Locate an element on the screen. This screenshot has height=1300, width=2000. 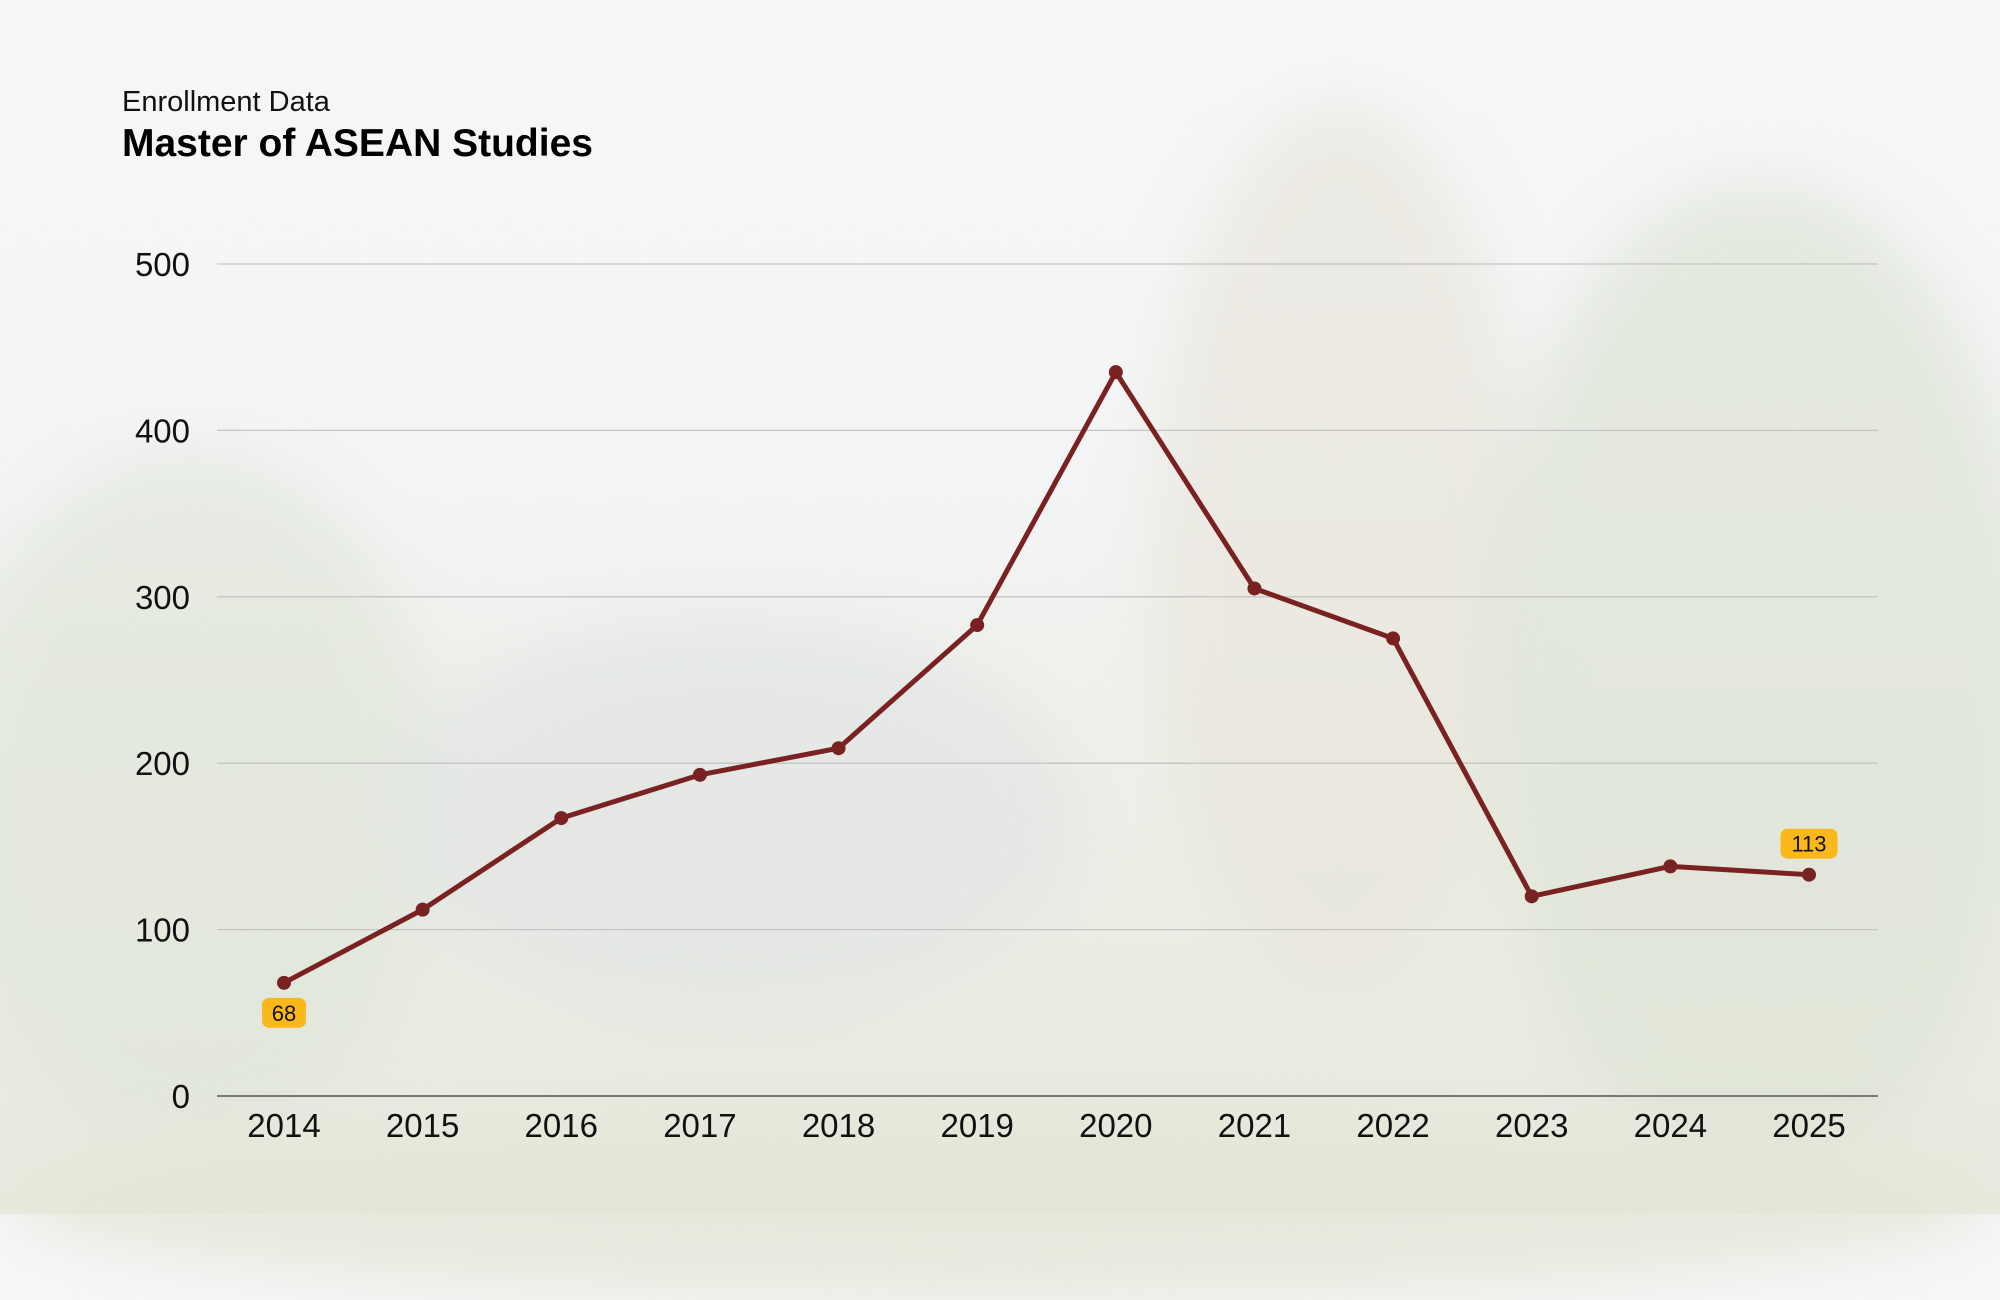
chart-subtitle: Enrollment Data is located at coordinates (226, 102).